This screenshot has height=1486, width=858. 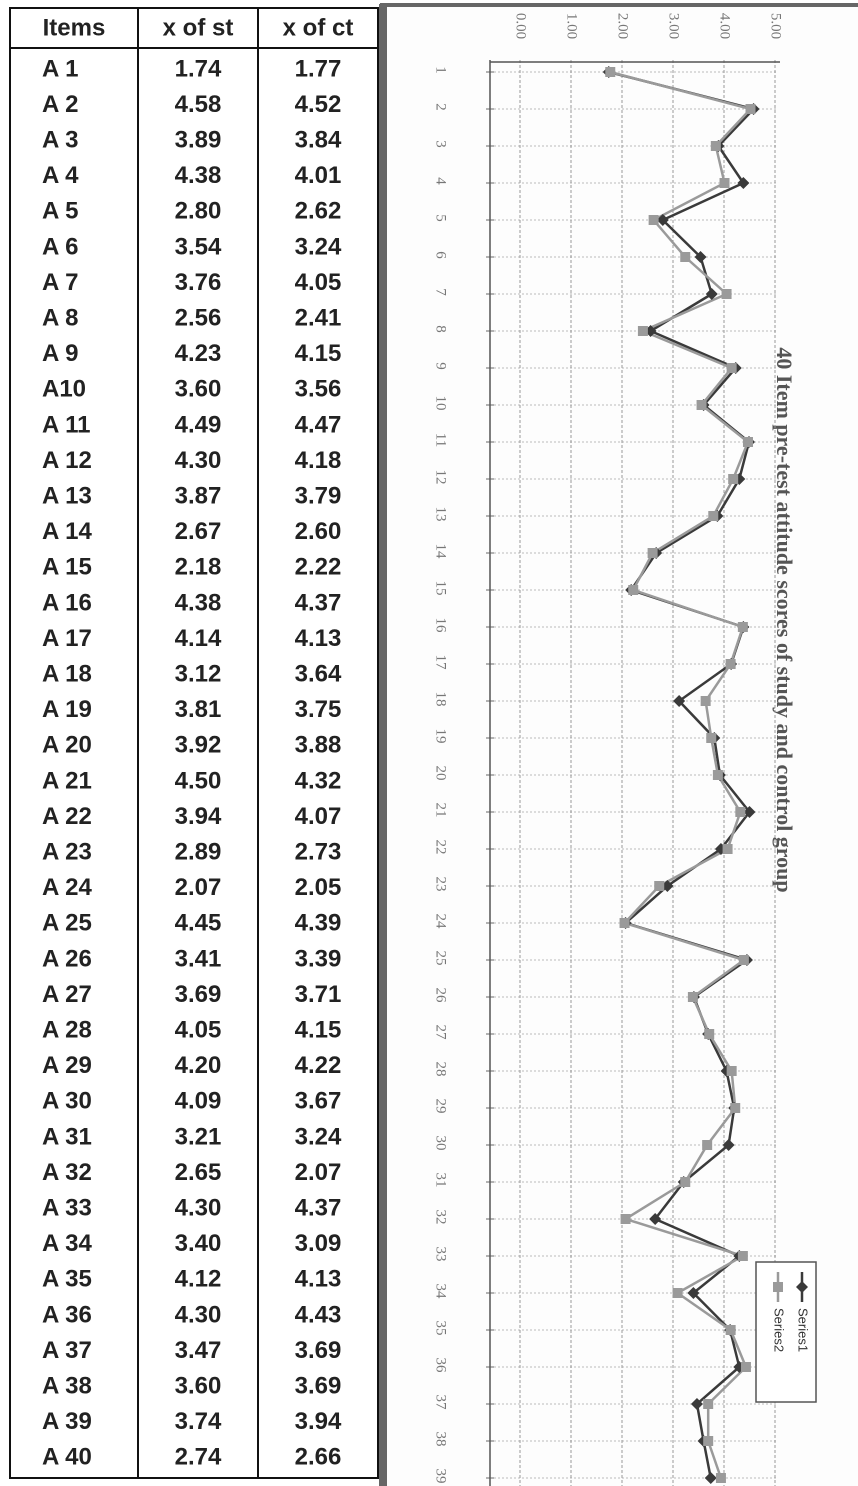 What do you see at coordinates (318, 852) in the screenshot?
I see `value-cell: 2.73` at bounding box center [318, 852].